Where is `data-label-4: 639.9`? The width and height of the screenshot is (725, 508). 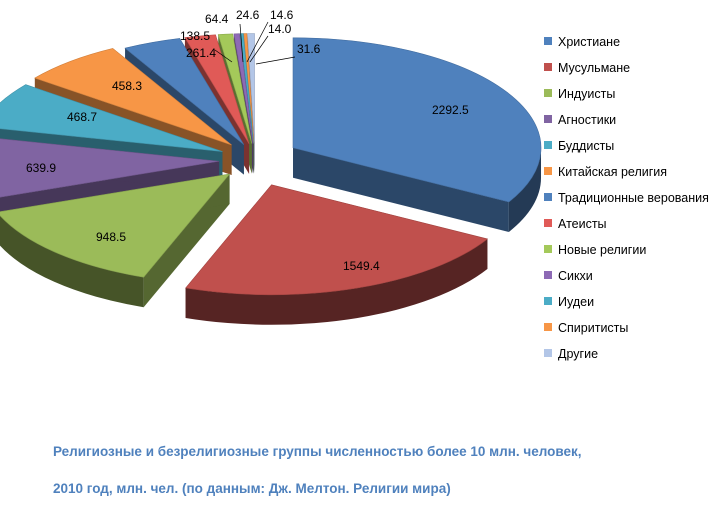 data-label-4: 639.9 is located at coordinates (41, 168).